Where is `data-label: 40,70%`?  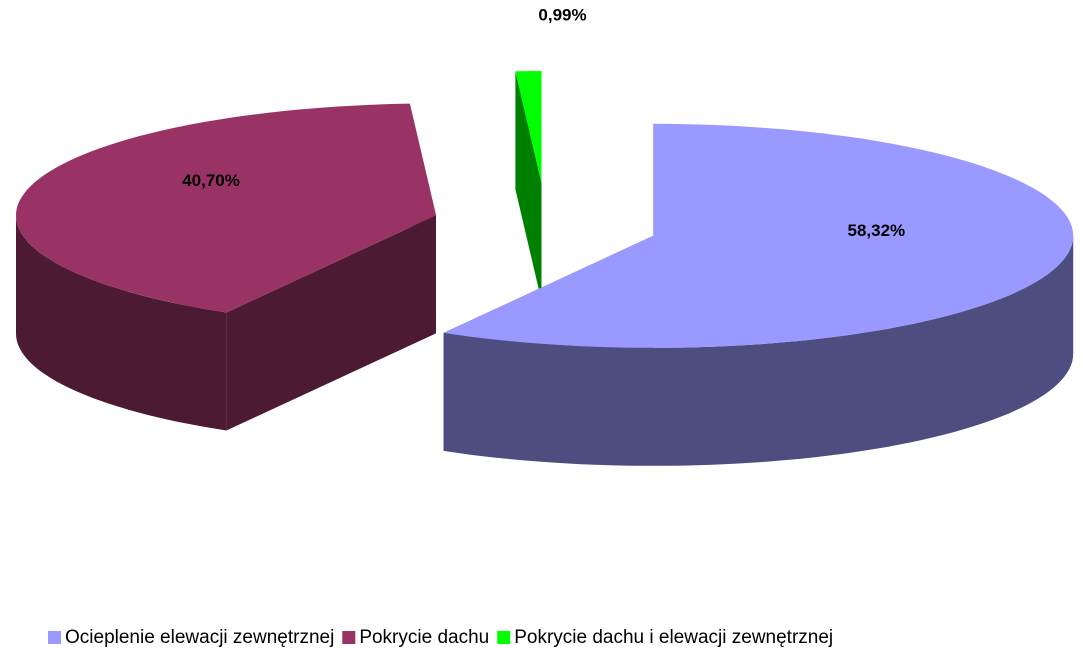
data-label: 40,70% is located at coordinates (211, 180).